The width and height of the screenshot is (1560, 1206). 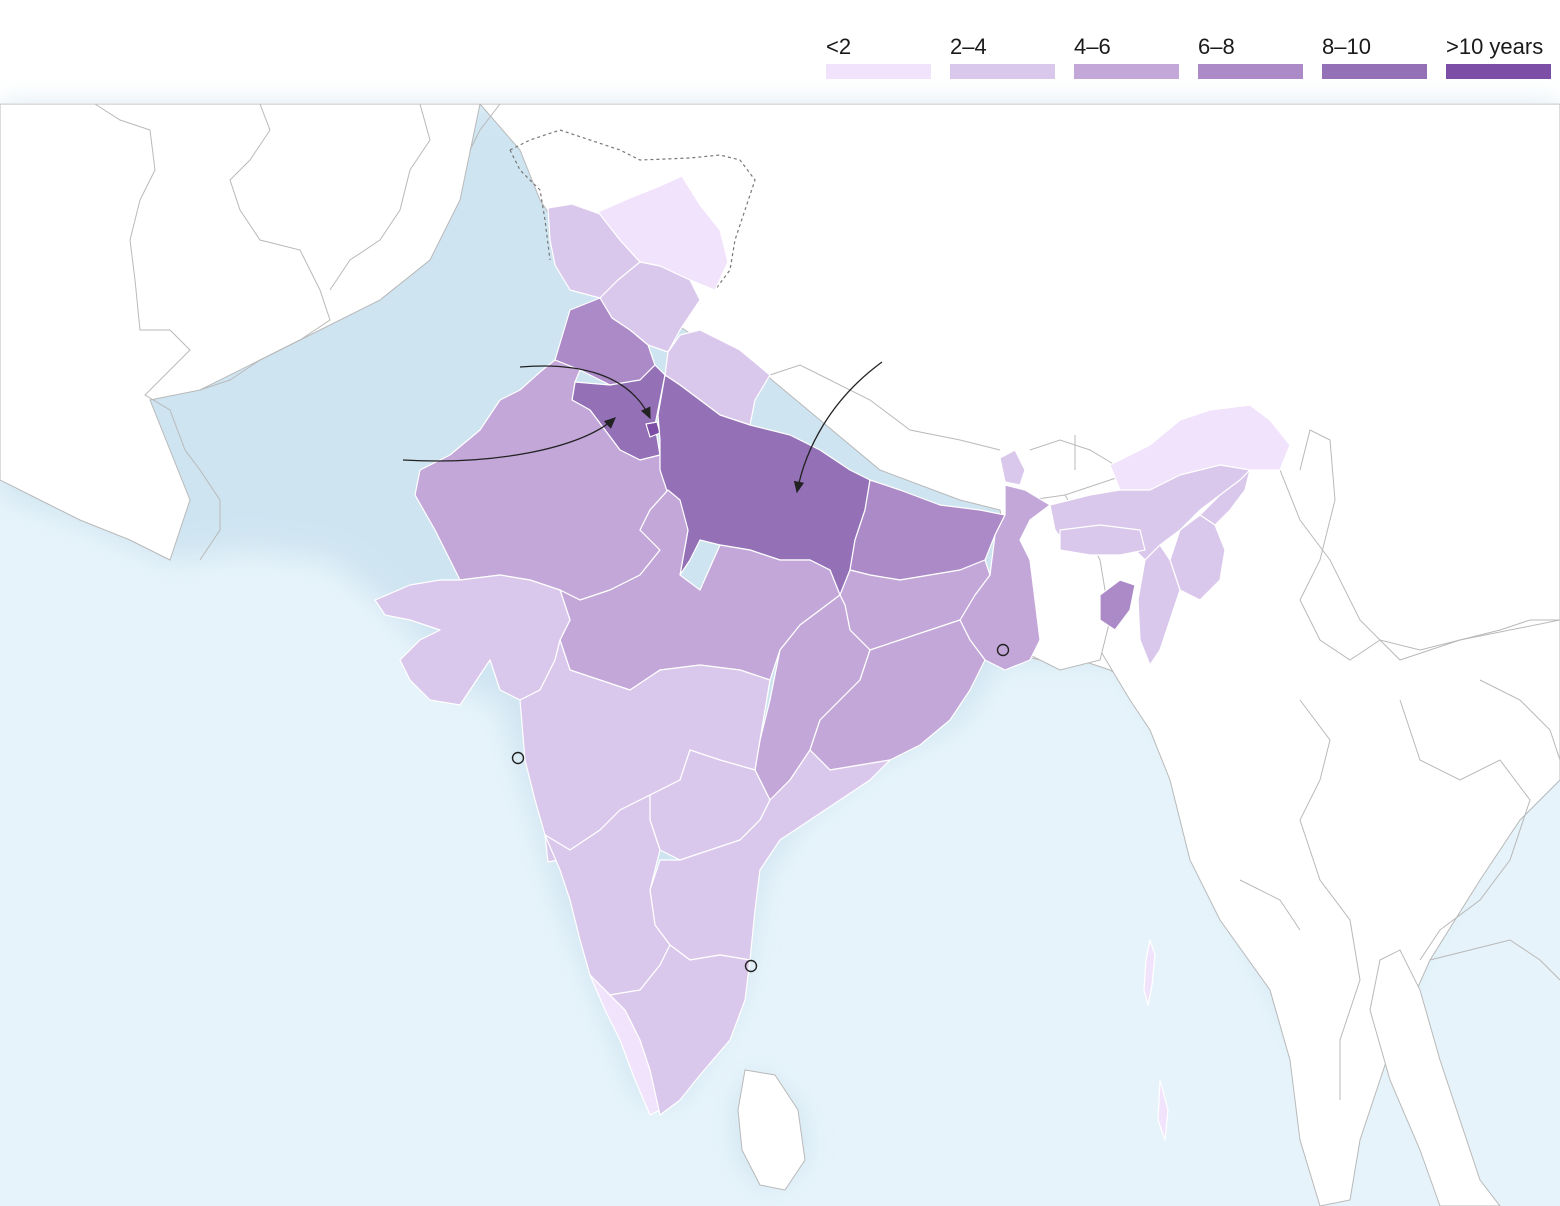 I want to click on legend-item-2-4: 2–4, so click(x=1002, y=56).